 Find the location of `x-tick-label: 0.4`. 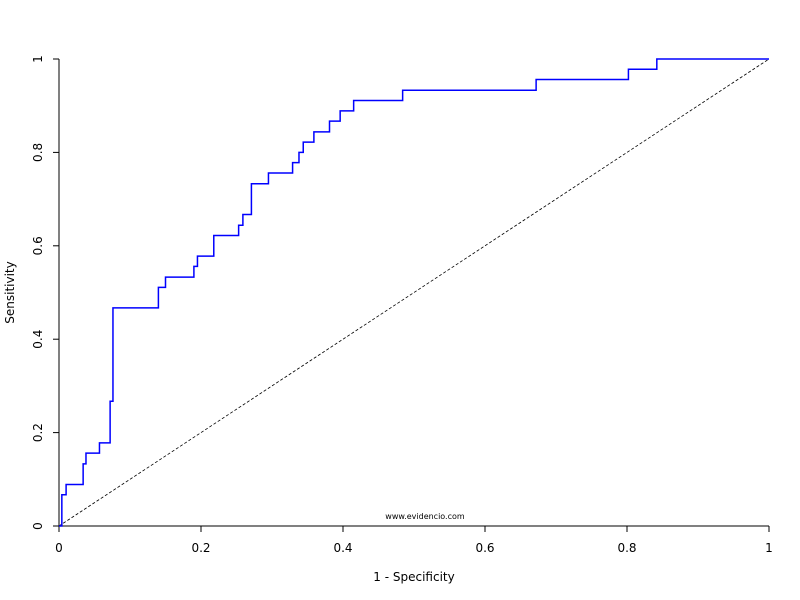

x-tick-label: 0.4 is located at coordinates (342, 548).